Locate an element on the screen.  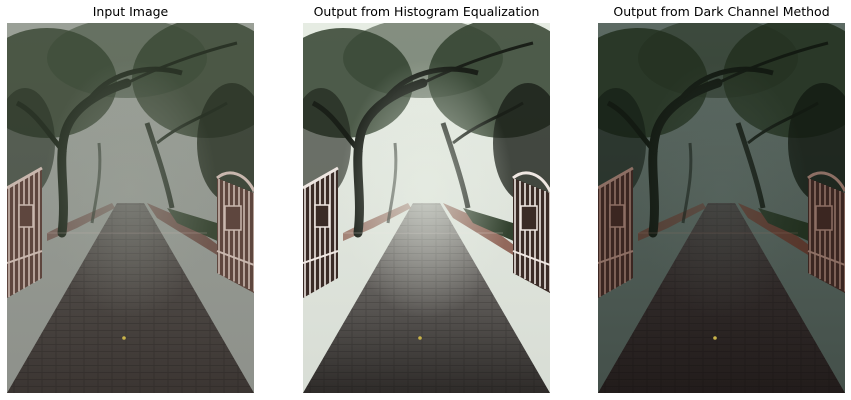
panel-title: Output from Histogram Equalization is located at coordinates (426, 11).